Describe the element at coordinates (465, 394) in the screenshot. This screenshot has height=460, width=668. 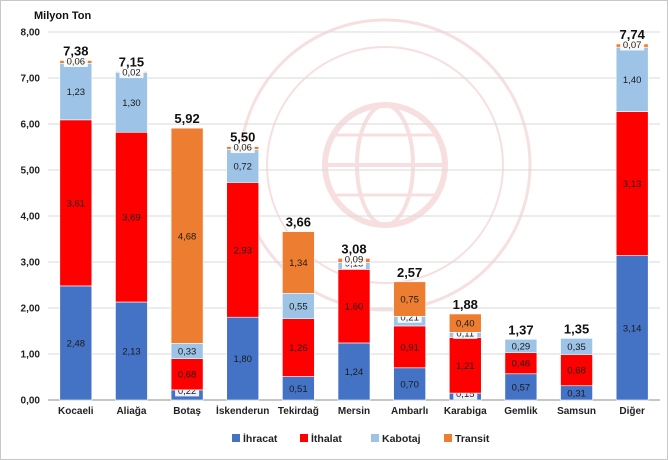
I see `segment-value-label: 0,15` at that location.